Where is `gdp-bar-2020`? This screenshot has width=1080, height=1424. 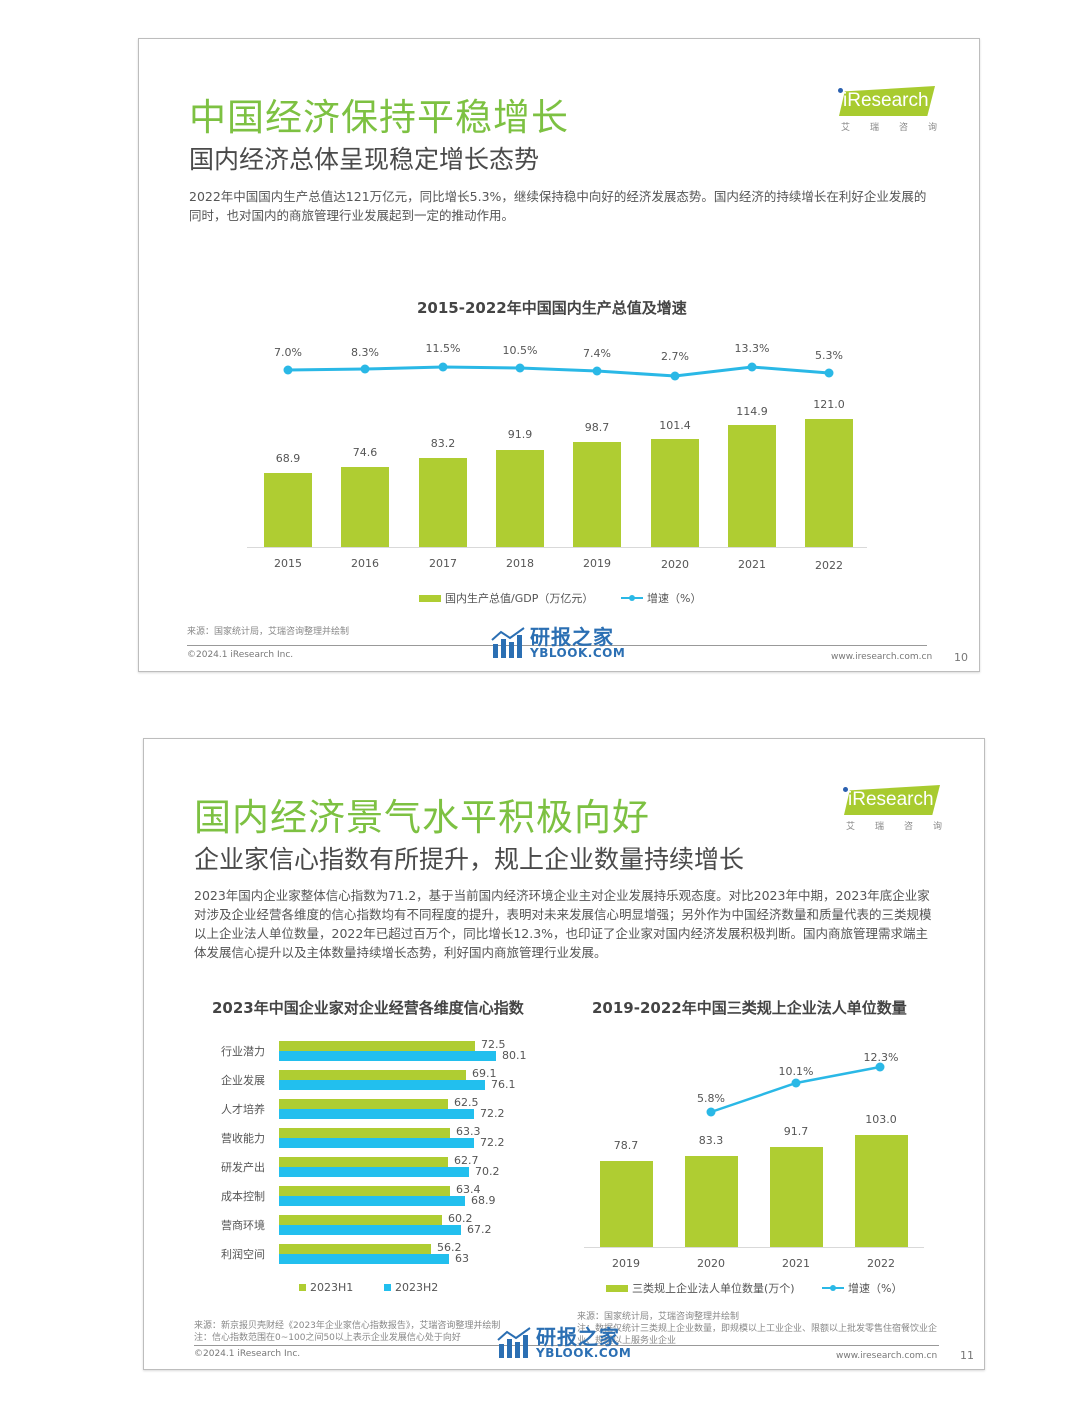 gdp-bar-2020 is located at coordinates (675, 493).